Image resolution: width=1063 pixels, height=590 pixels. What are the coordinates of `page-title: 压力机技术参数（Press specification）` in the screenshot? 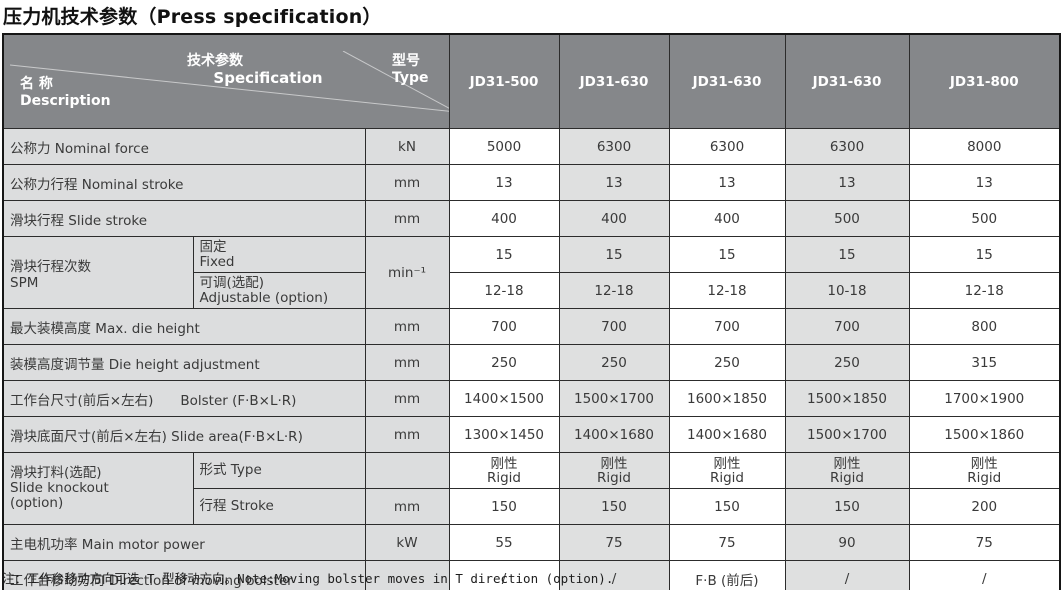 It's located at (192, 17).